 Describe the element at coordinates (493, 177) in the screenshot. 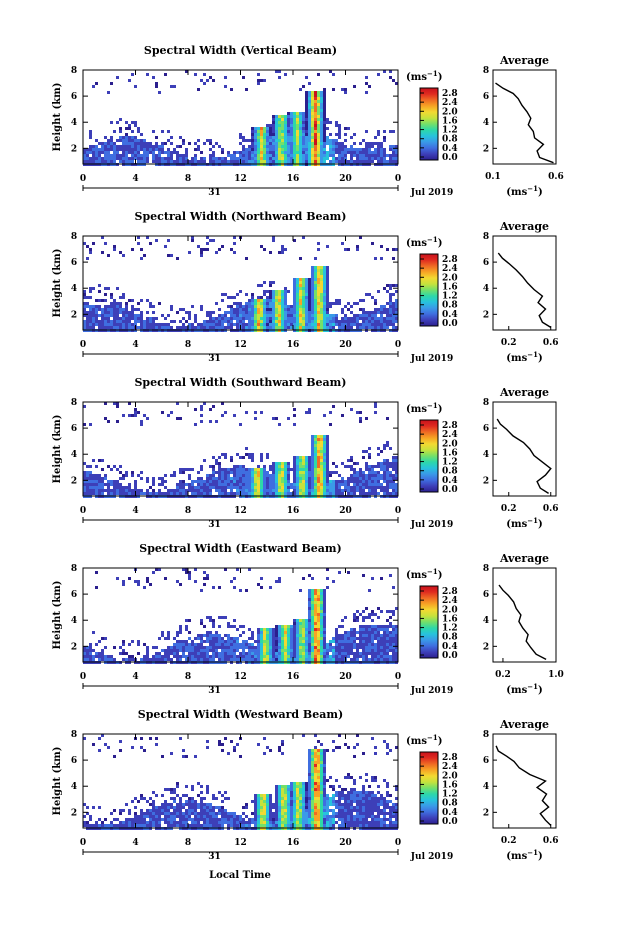

I see `average-x-tick-label: 0.1` at that location.